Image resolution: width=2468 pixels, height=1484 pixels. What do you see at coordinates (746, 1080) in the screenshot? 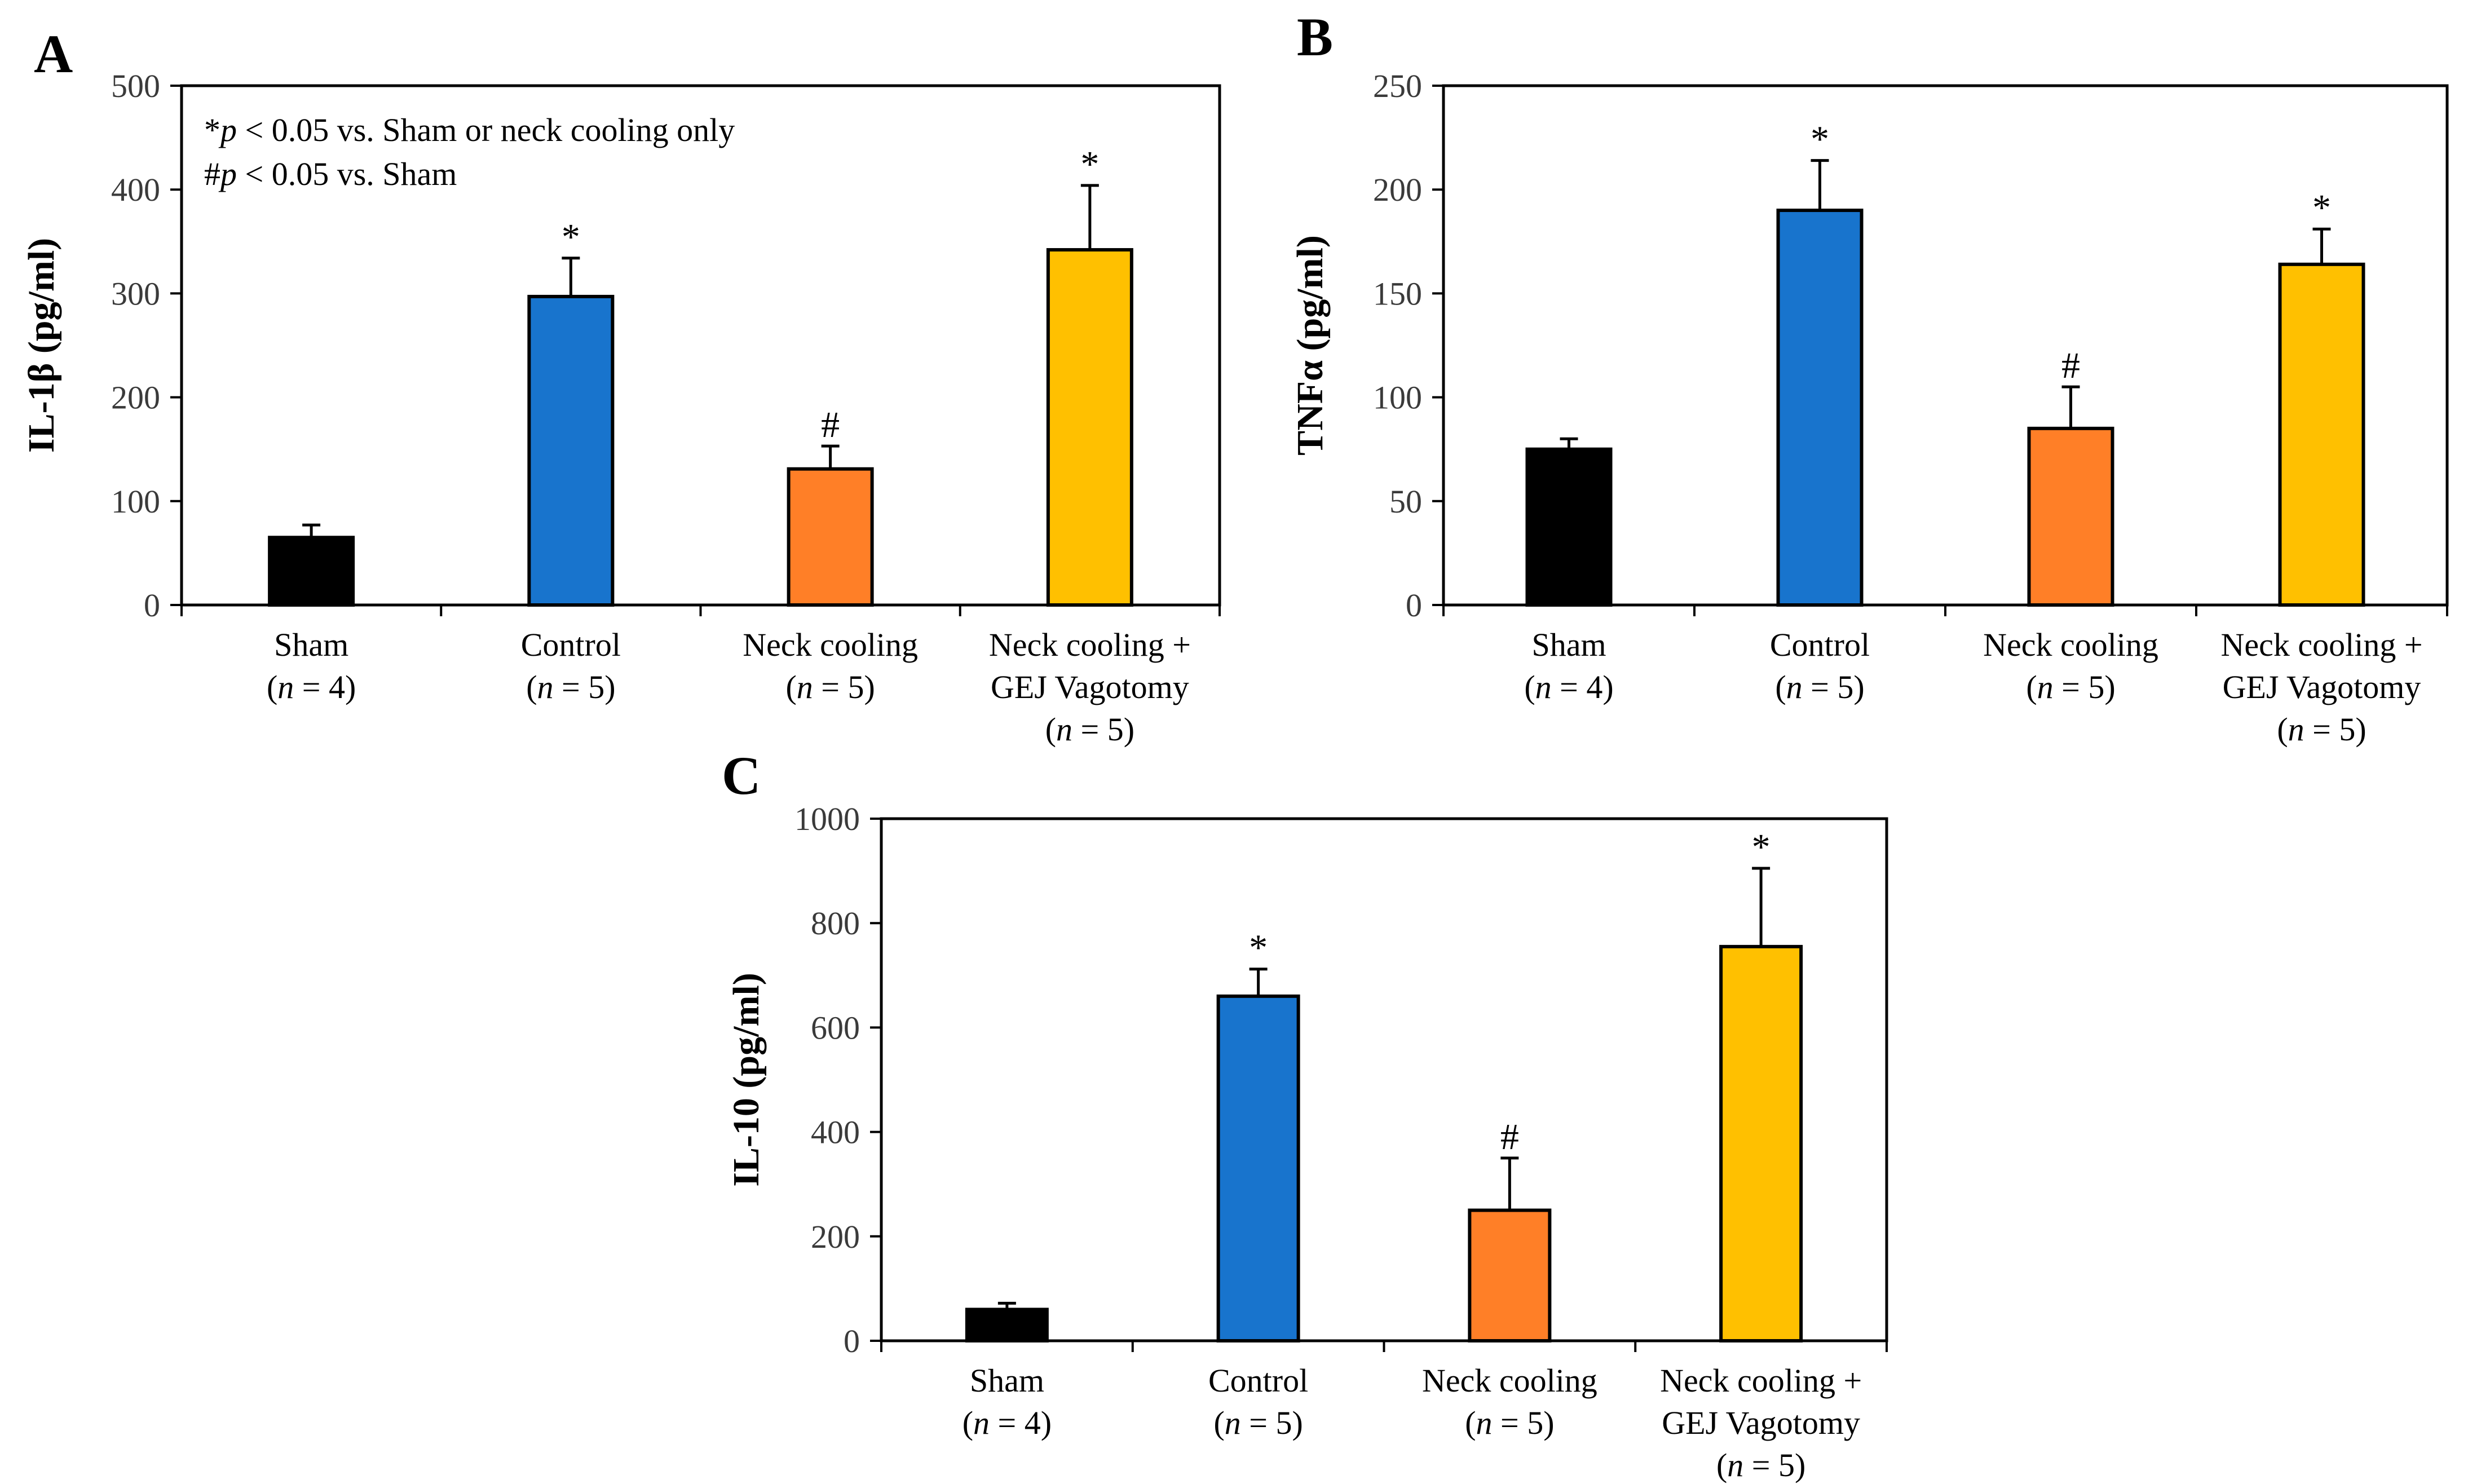
I see `y-axis-label: IL-10 (pg/ml)` at bounding box center [746, 1080].